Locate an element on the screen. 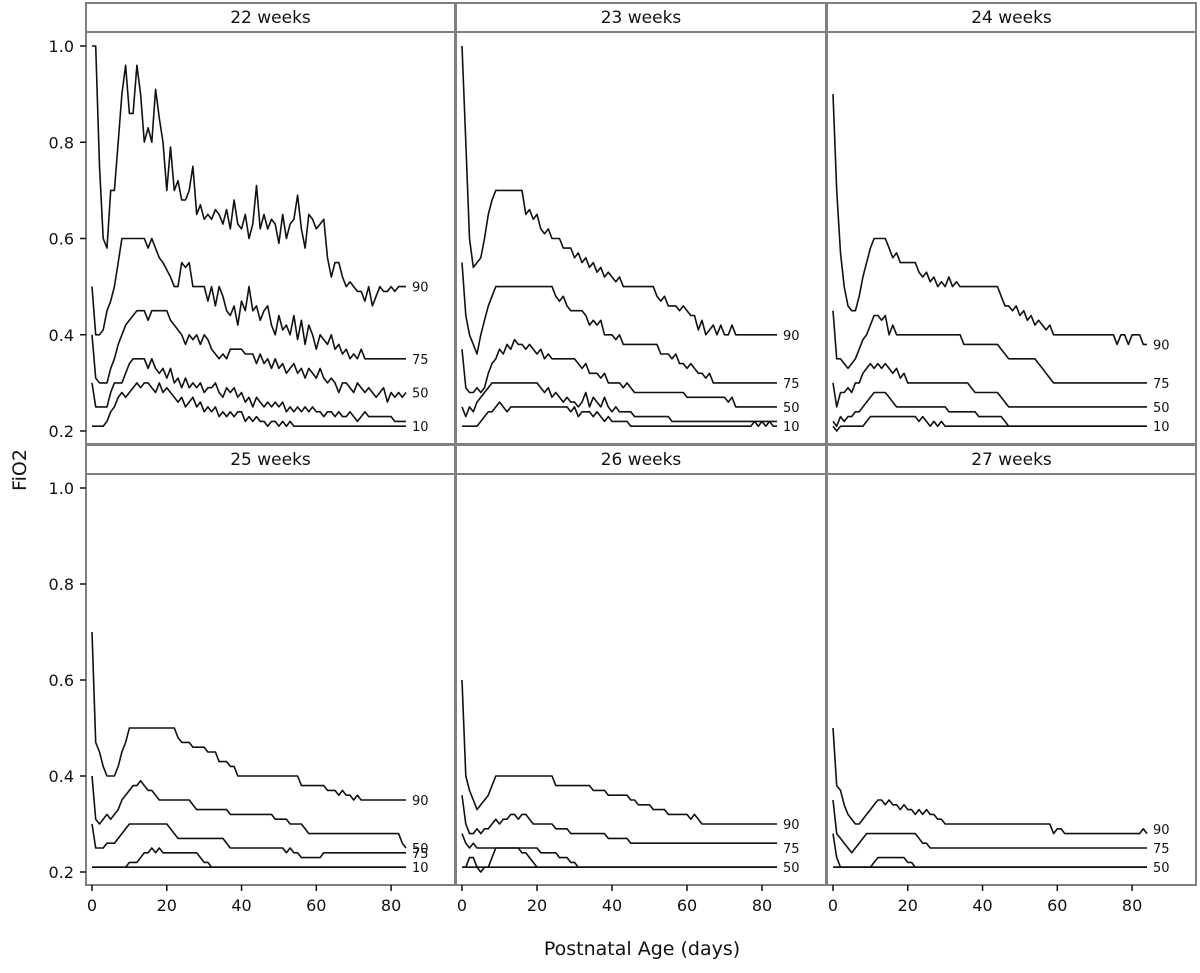 The image size is (1200, 973). series-label-6-3: 50 is located at coordinates (1161, 868).